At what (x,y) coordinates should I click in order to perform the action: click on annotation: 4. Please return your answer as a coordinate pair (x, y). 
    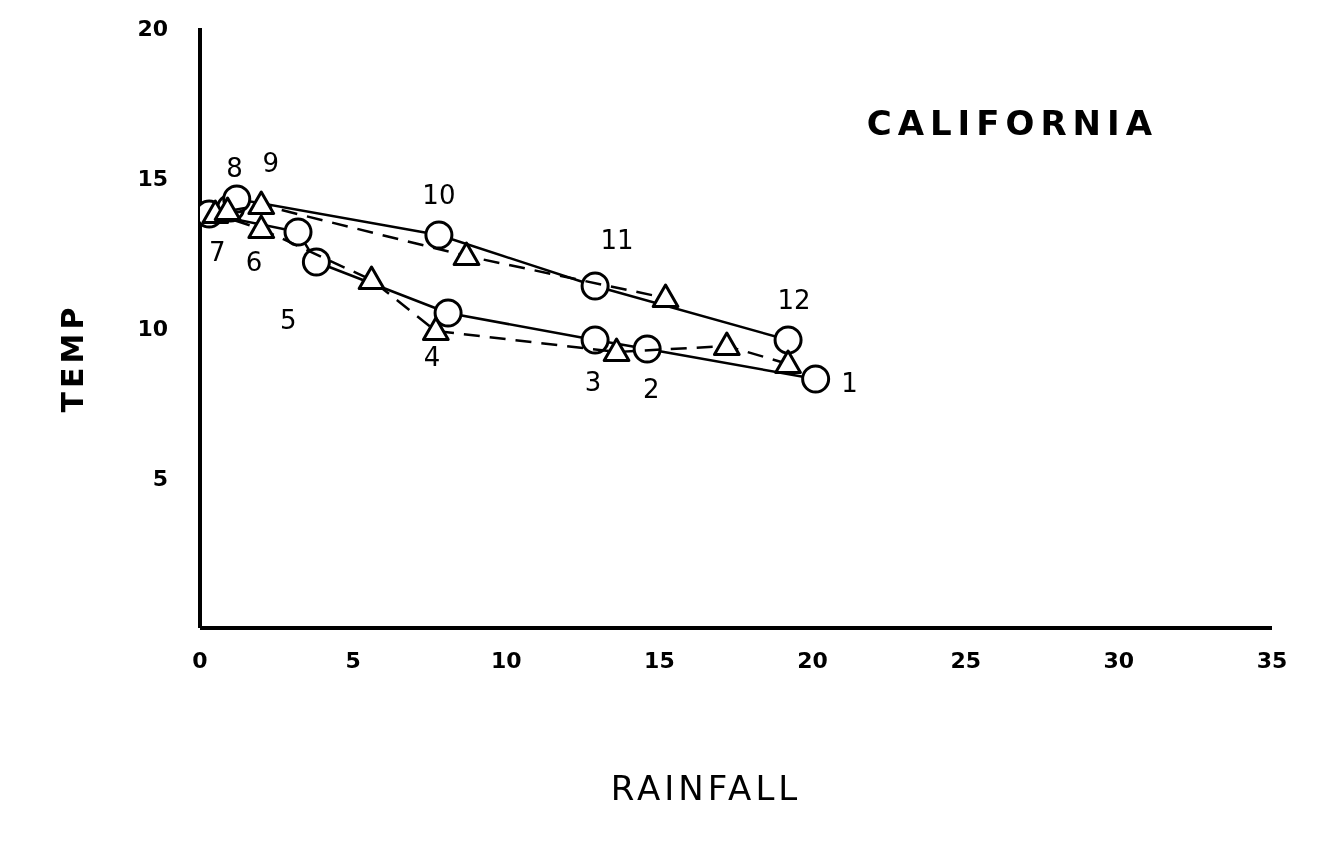
    Looking at the image, I should click on (432, 357).